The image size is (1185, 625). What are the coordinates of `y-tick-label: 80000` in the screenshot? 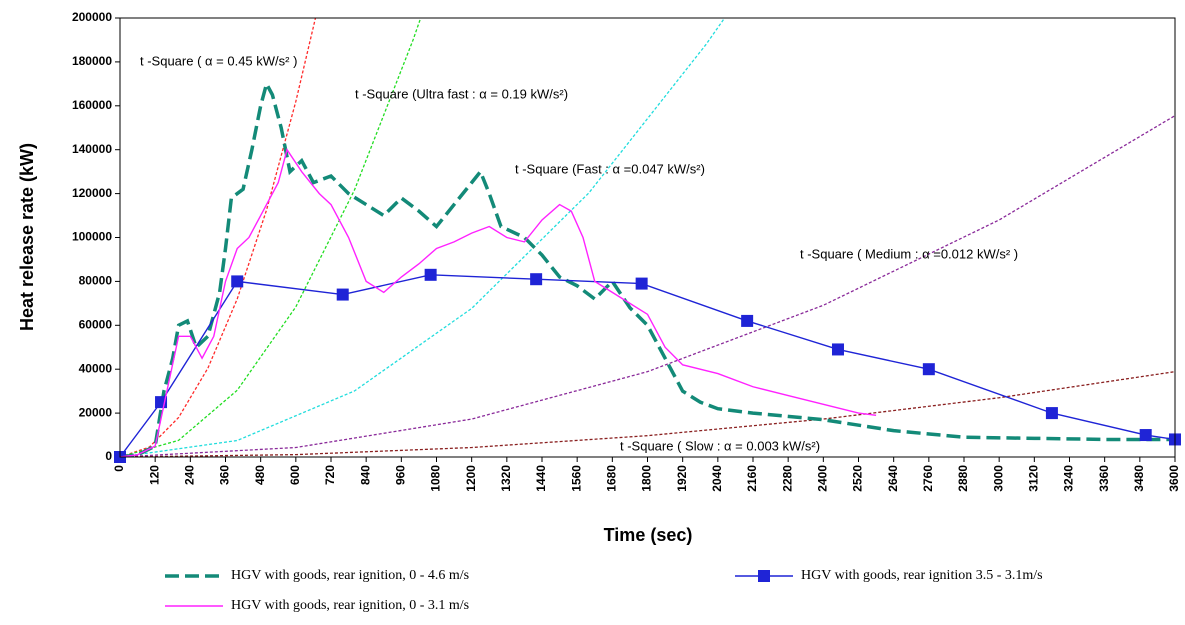 It's located at (96, 281).